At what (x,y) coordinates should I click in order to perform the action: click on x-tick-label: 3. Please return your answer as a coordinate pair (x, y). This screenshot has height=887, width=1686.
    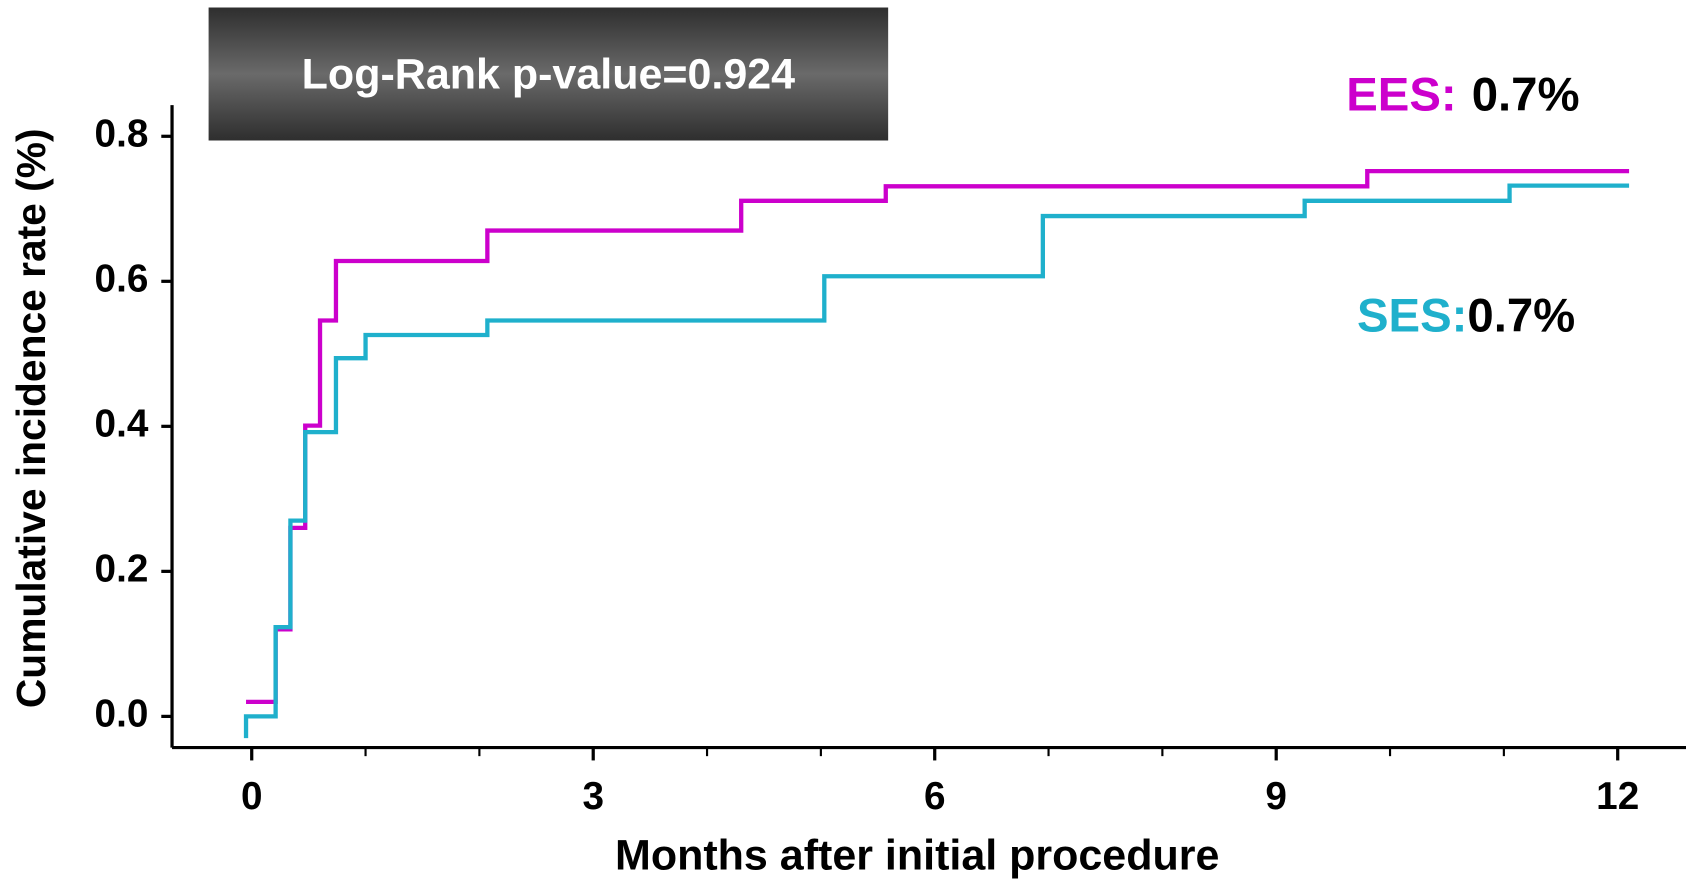
    Looking at the image, I should click on (593, 796).